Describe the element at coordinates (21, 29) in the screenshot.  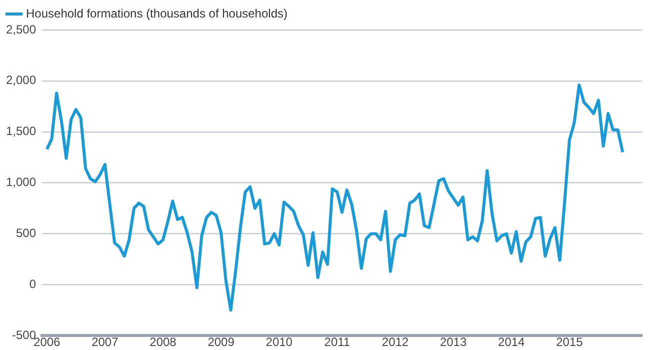
I see `y-tick-label: 2,500` at that location.